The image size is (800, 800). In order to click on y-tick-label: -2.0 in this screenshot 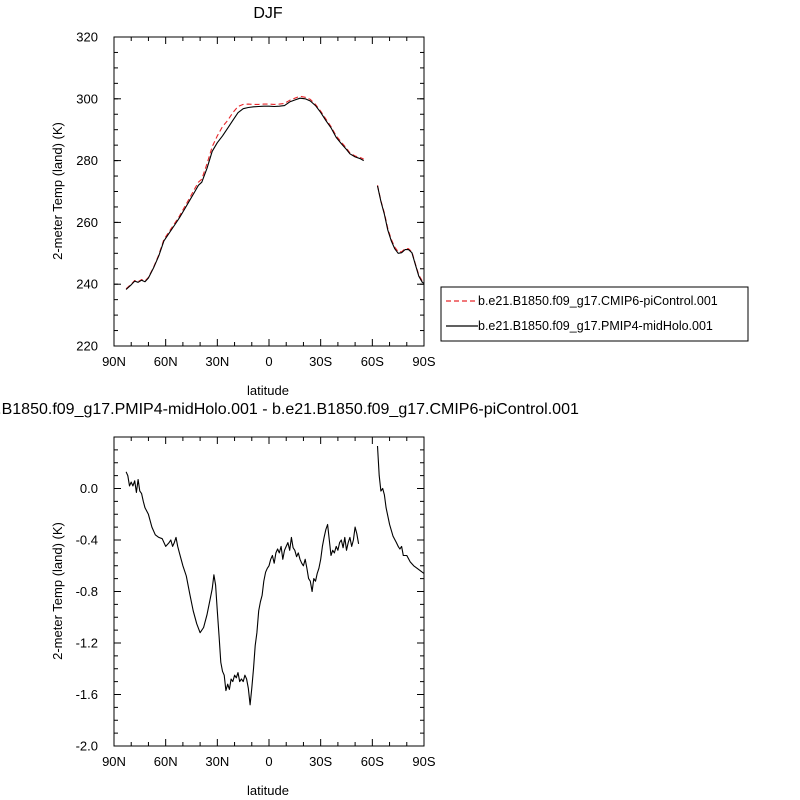, I will do `click(87, 746)`.